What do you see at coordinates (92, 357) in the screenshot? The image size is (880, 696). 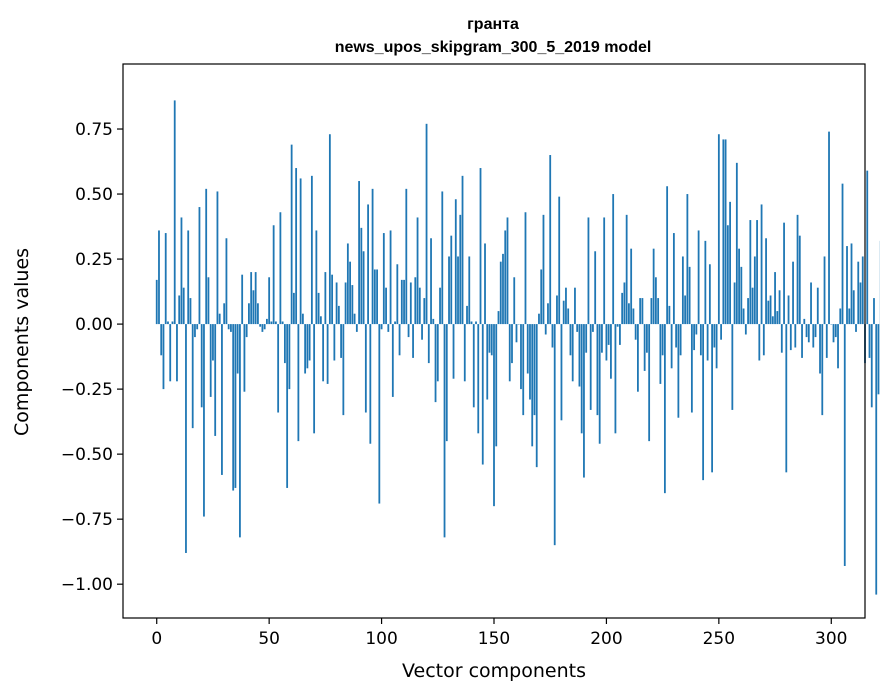 I see `y-axis-ticks: 0.75 0.50 0.25 0.00 −0.25 −0.50 −0.75 −1.00` at bounding box center [92, 357].